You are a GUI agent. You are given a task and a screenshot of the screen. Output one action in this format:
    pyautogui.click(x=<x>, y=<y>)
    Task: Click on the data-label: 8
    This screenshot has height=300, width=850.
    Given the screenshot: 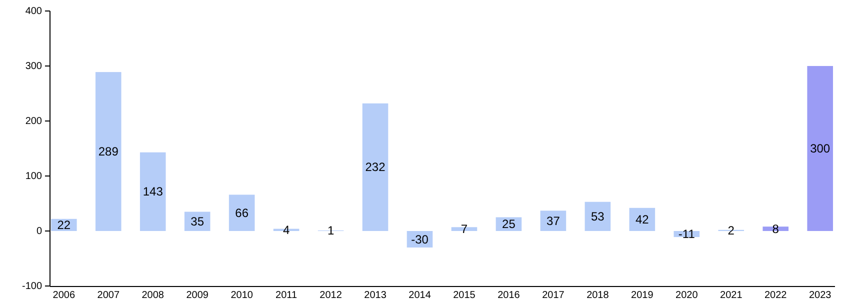 What is the action you would take?
    pyautogui.click(x=776, y=229)
    